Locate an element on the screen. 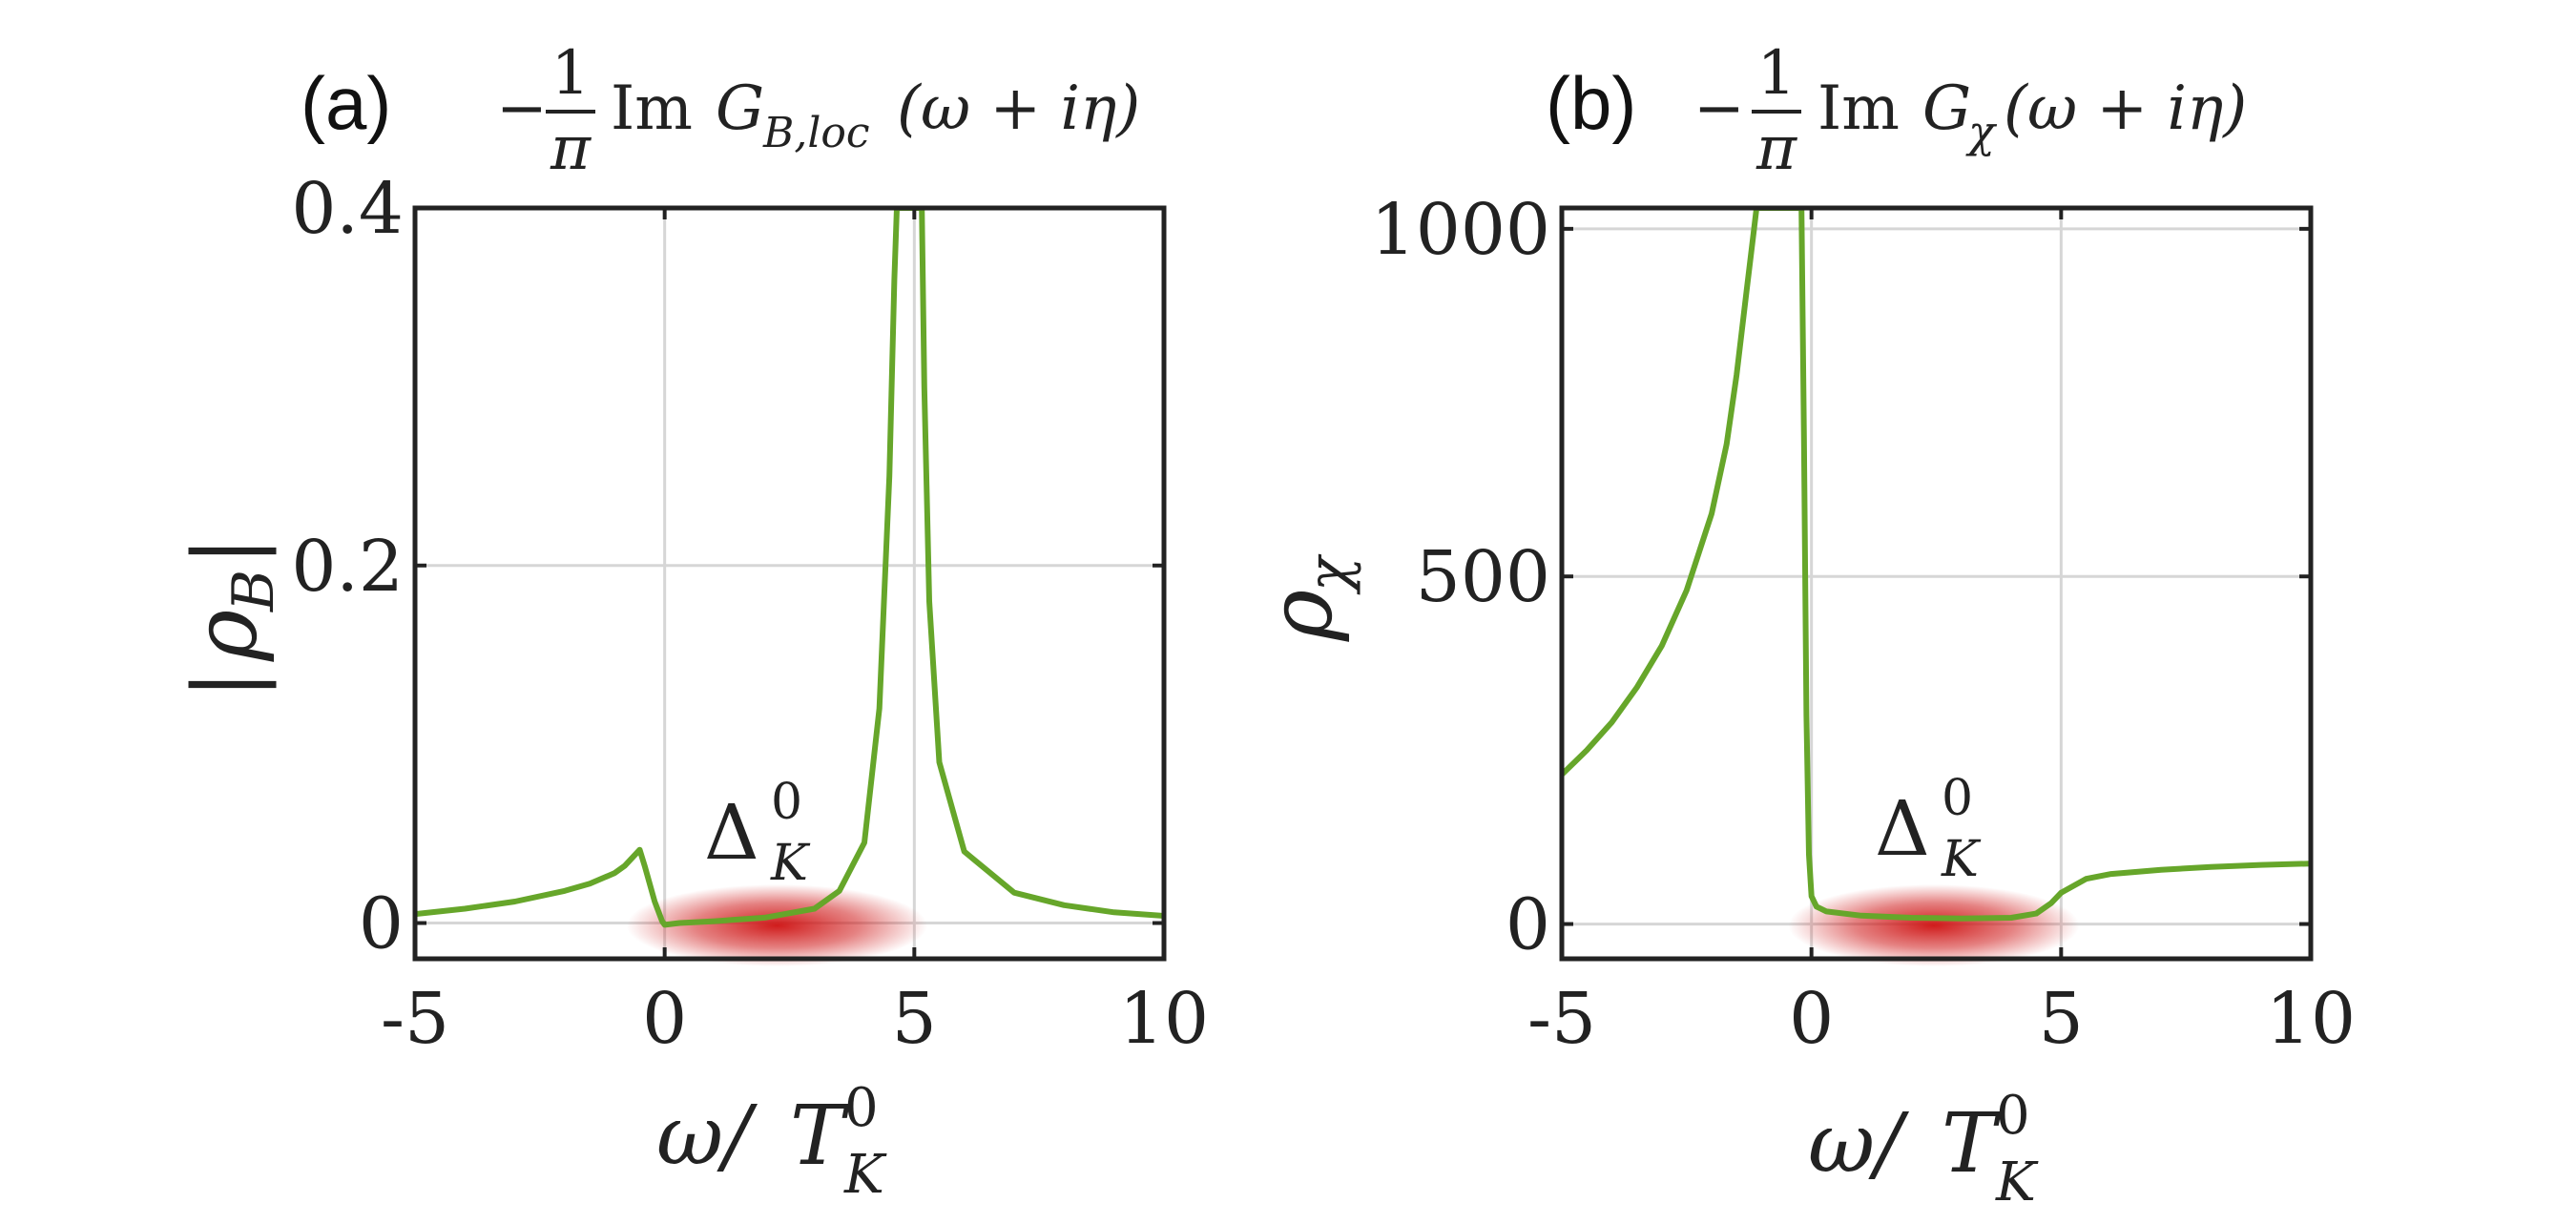 This screenshot has height=1224, width=2576. panel-a-label: (a) is located at coordinates (346, 103).